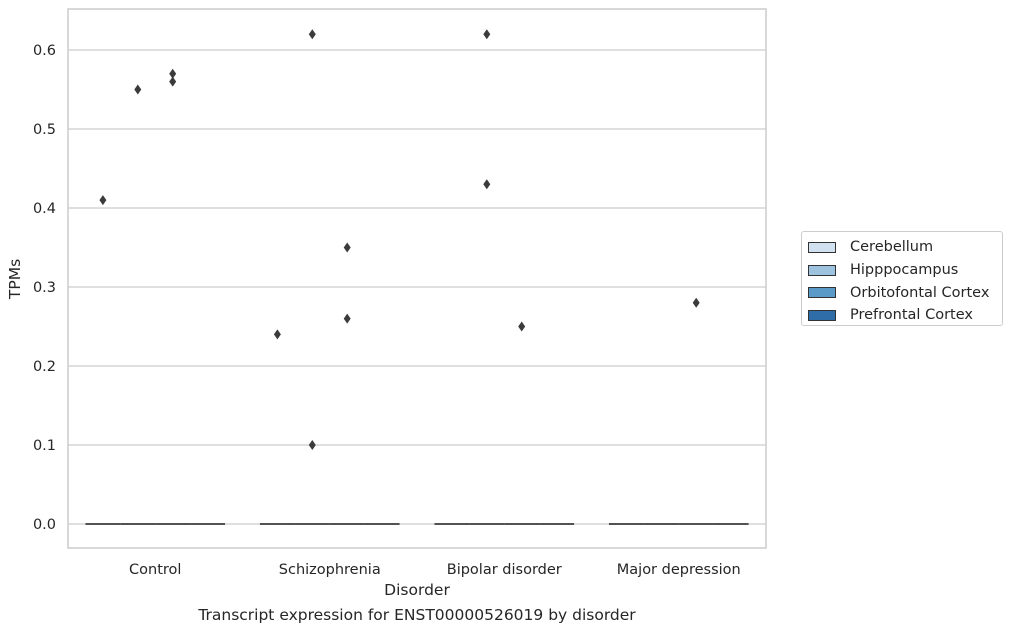 The width and height of the screenshot is (1014, 634). What do you see at coordinates (44, 525) in the screenshot?
I see `y-tick-label: 0.0` at bounding box center [44, 525].